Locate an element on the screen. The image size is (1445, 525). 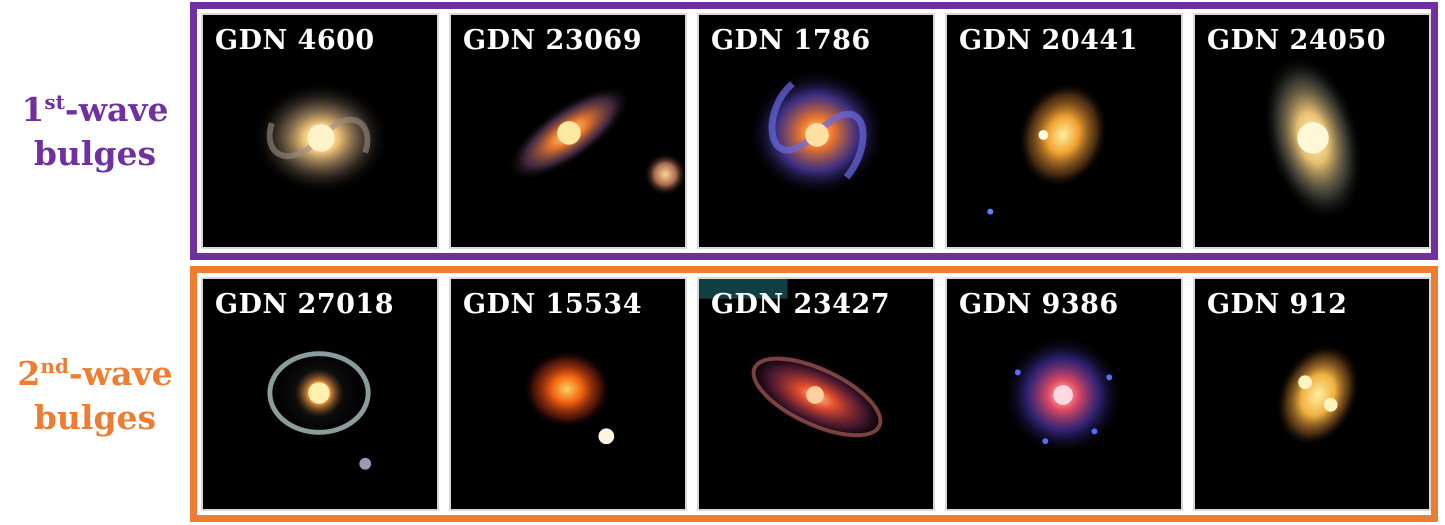
galaxy-id: GDN 27018 is located at coordinates (304, 304).